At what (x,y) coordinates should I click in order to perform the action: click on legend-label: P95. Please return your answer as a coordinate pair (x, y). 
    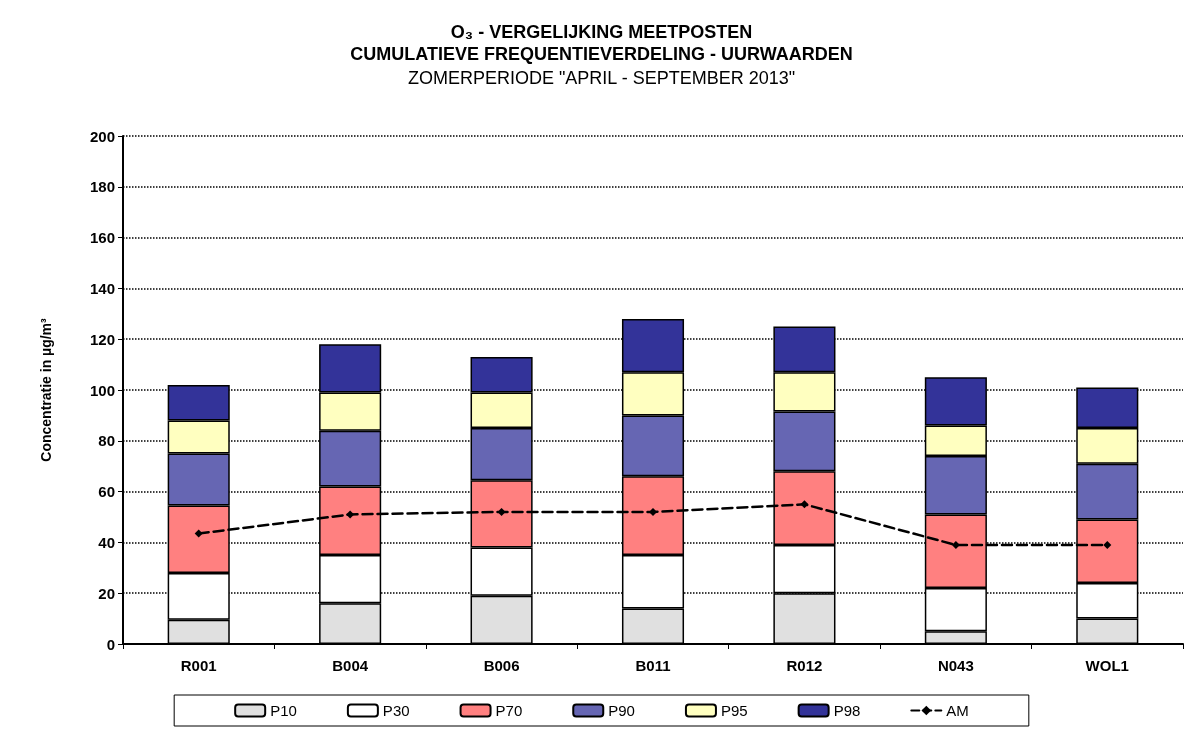
    Looking at the image, I should click on (734, 710).